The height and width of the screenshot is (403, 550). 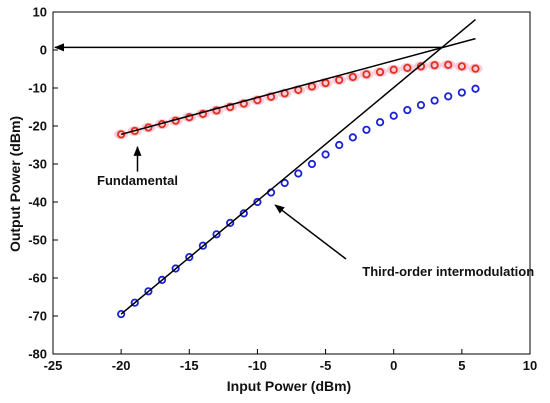 What do you see at coordinates (37, 126) in the screenshot?
I see `y-tick-label: -20` at bounding box center [37, 126].